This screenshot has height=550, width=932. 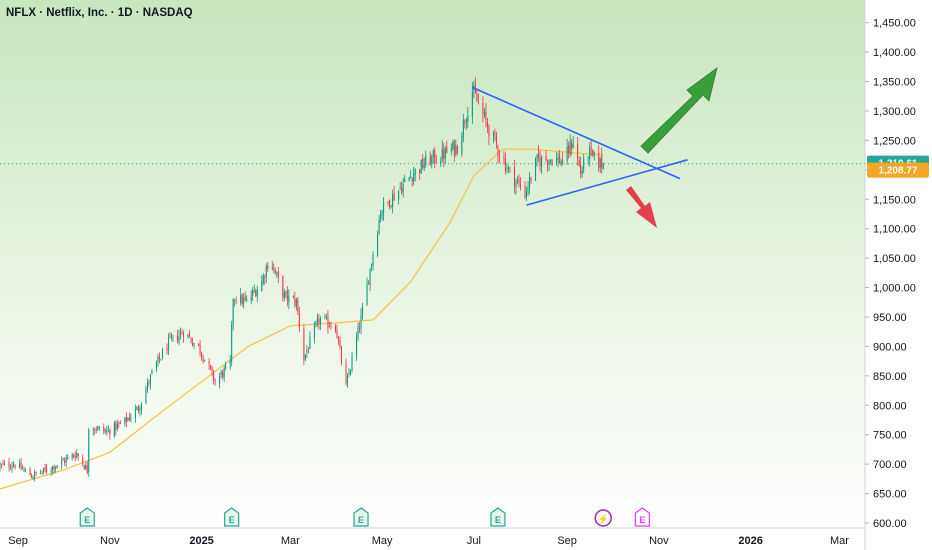 What do you see at coordinates (641, 207) in the screenshot?
I see `arrow-down-icon` at bounding box center [641, 207].